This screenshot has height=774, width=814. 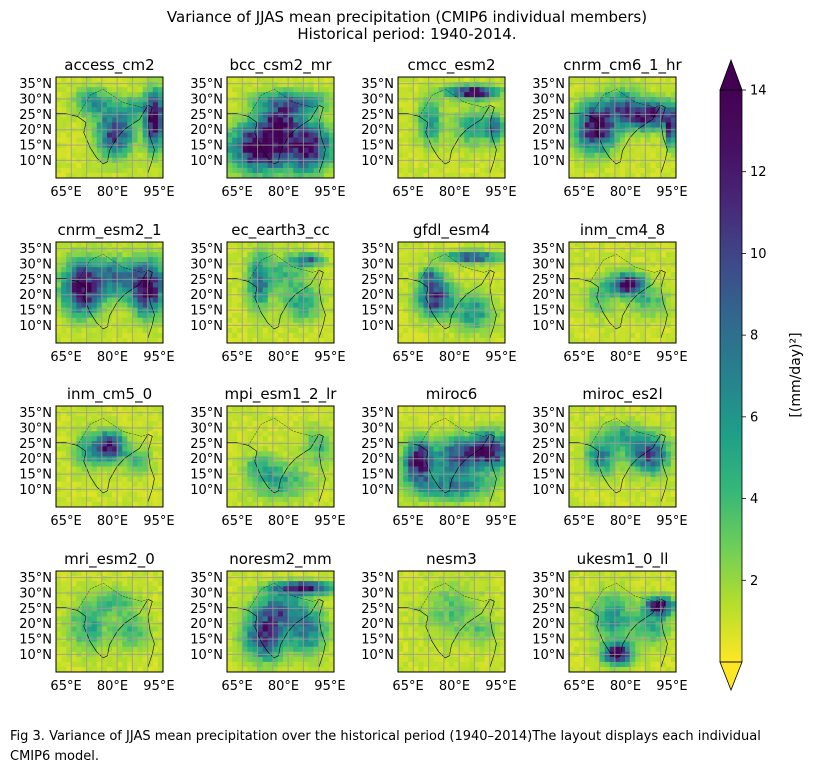 I want to click on y-tick-label: 35°N, so click(x=548, y=84).